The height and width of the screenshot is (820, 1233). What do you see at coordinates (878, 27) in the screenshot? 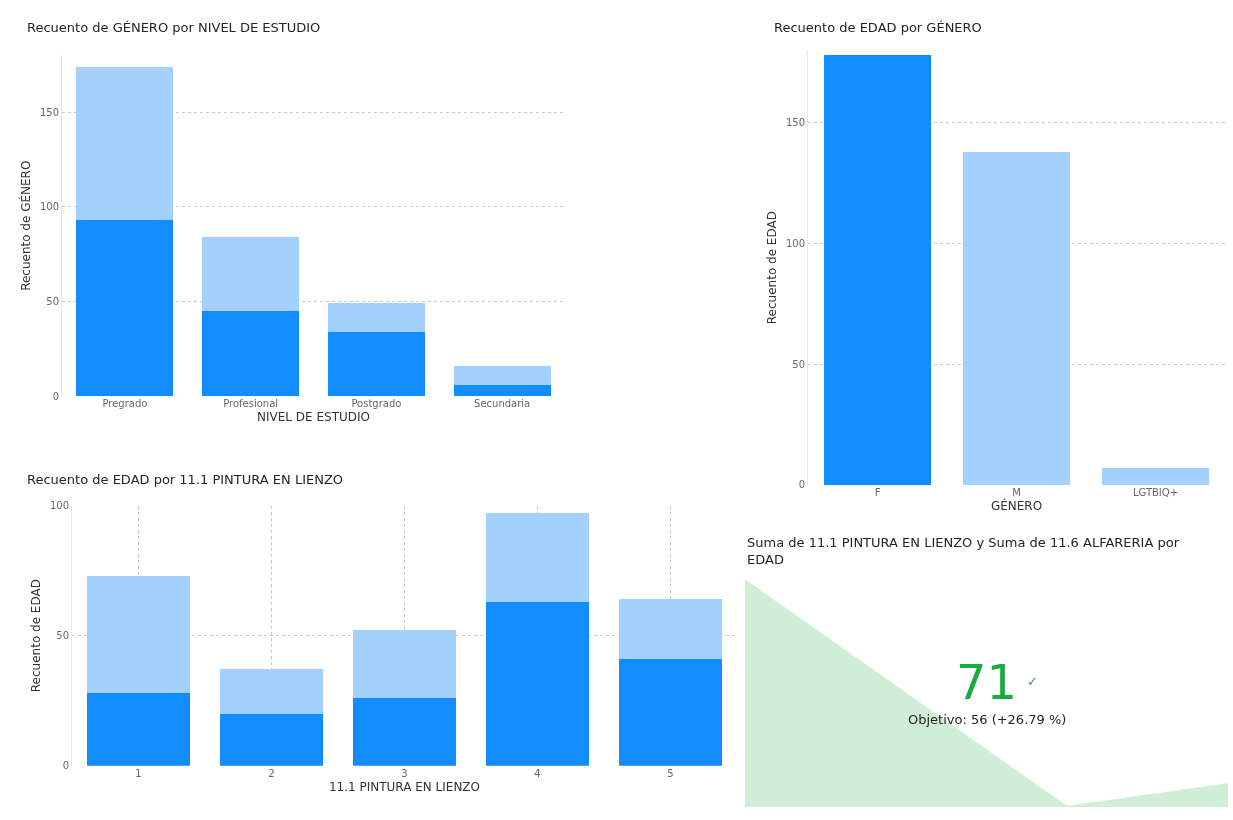
I see `chart-title: Recuento de EDAD por GÉNERO` at bounding box center [878, 27].